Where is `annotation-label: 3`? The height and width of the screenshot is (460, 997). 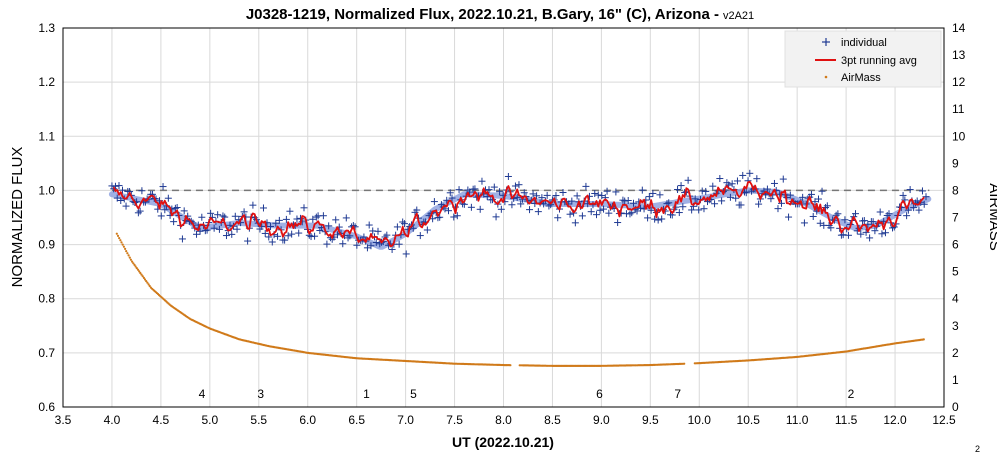 annotation-label: 3 is located at coordinates (260, 394).